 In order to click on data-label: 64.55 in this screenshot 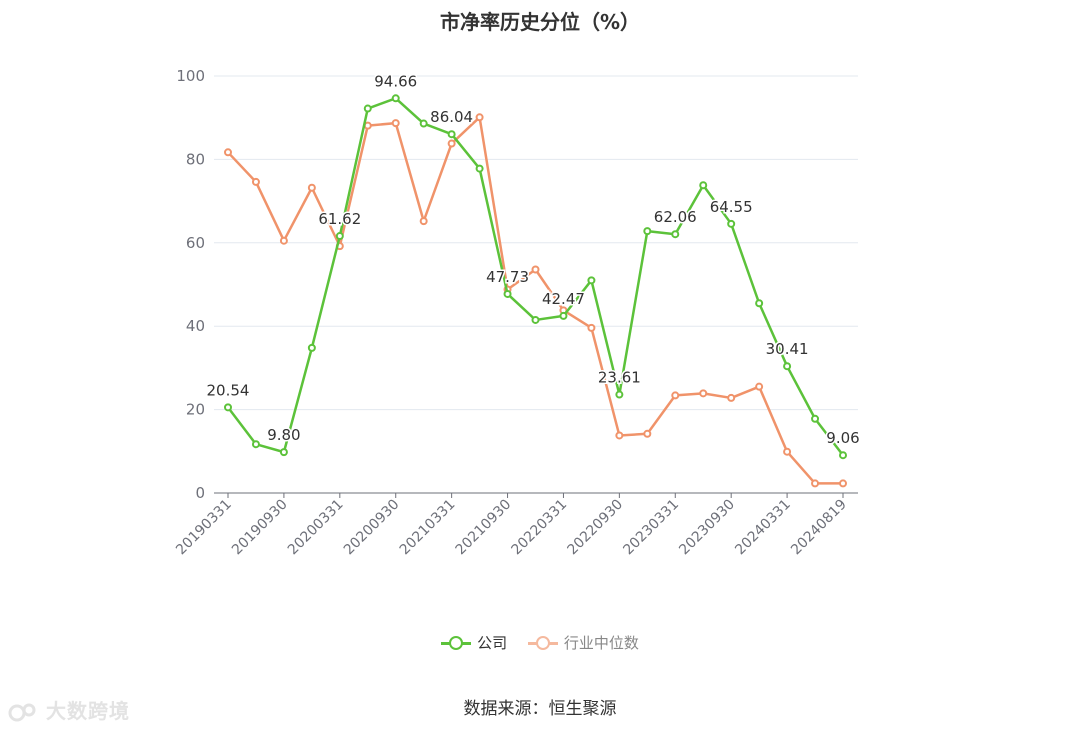, I will do `click(731, 207)`.